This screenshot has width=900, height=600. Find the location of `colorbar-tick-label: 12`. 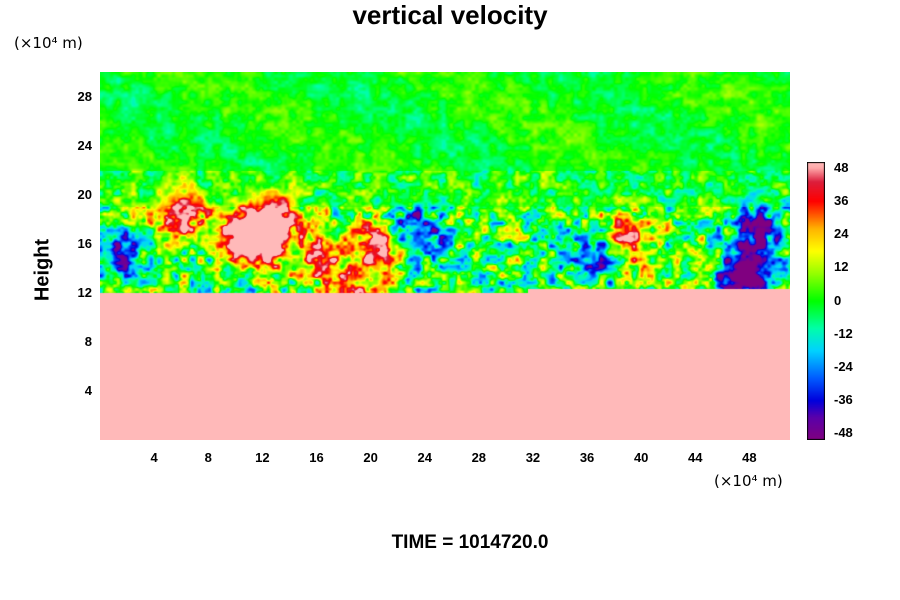

colorbar-tick-label: 12 is located at coordinates (841, 267).